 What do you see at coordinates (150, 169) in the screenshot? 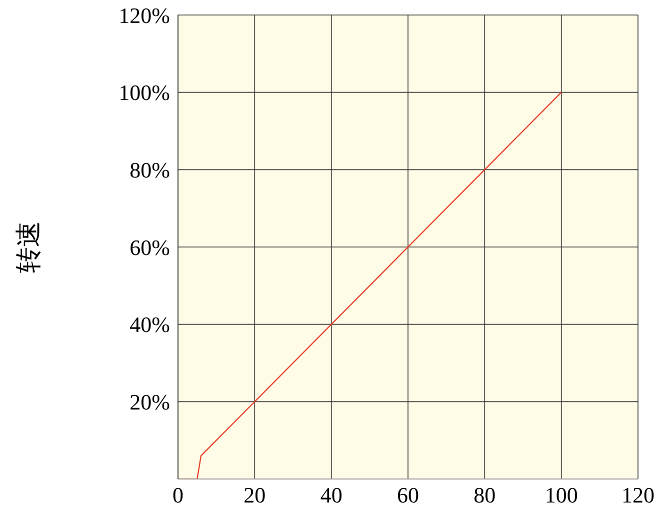
I see `y-tick-label: 80%` at bounding box center [150, 169].